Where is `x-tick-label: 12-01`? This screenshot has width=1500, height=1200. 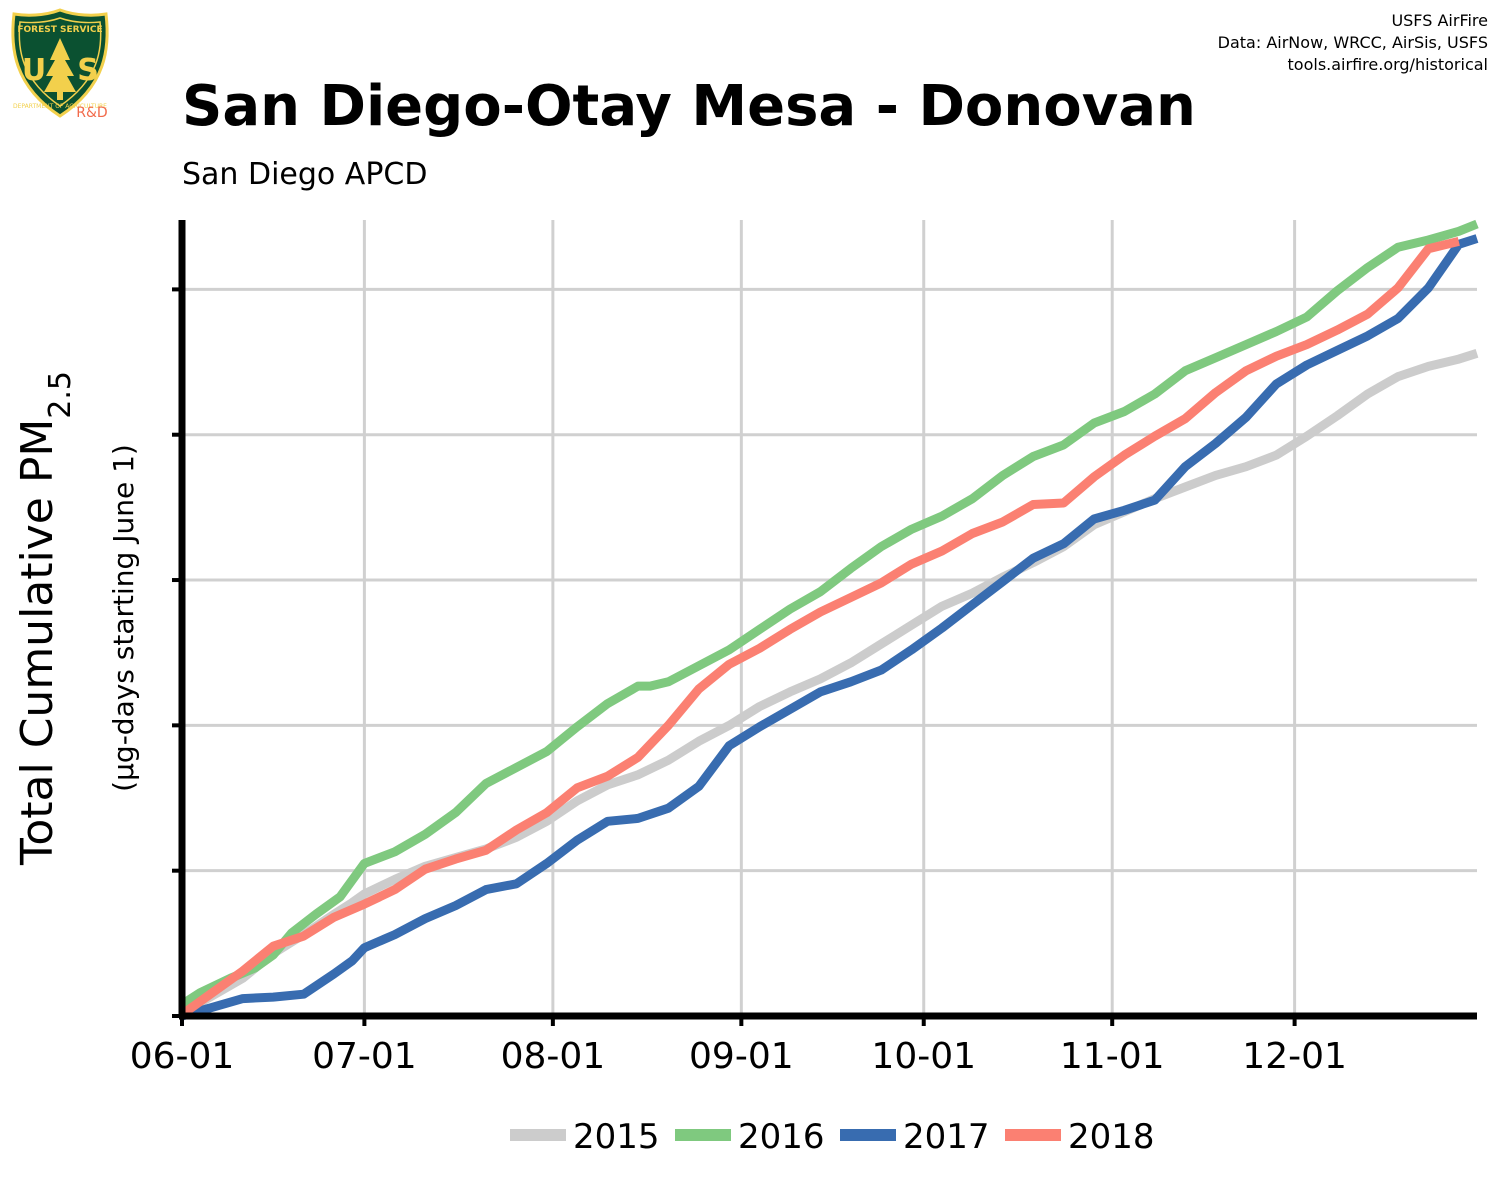 x-tick-label: 12-01 is located at coordinates (1294, 1056).